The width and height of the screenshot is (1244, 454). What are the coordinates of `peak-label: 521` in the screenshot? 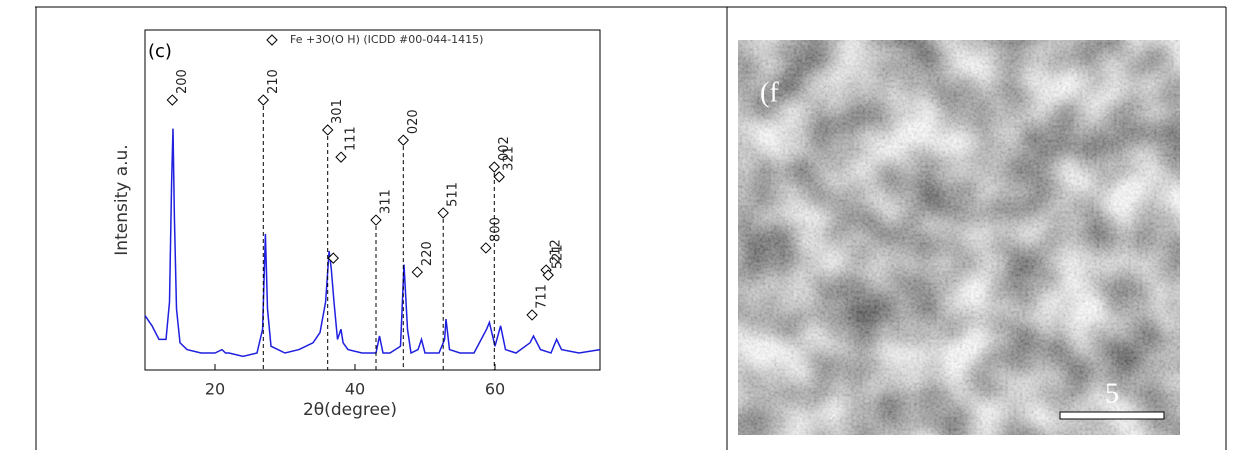 It's located at (558, 256).